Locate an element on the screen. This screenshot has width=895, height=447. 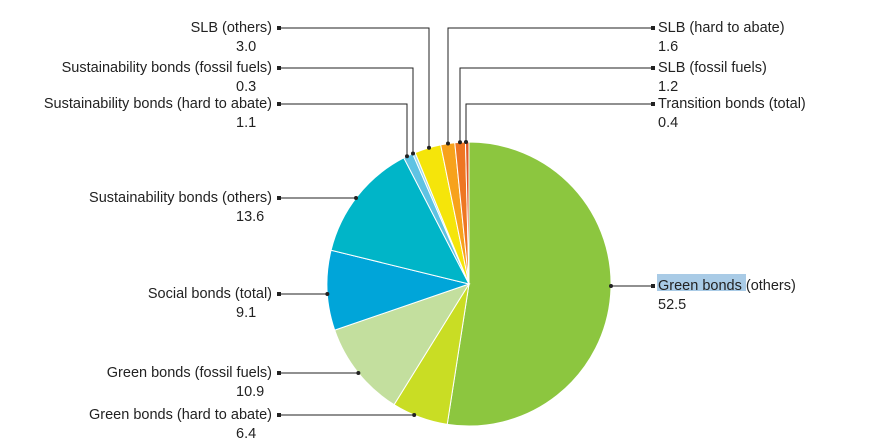
leader-dot-transition-bonds-total is located at coordinates (466, 142).